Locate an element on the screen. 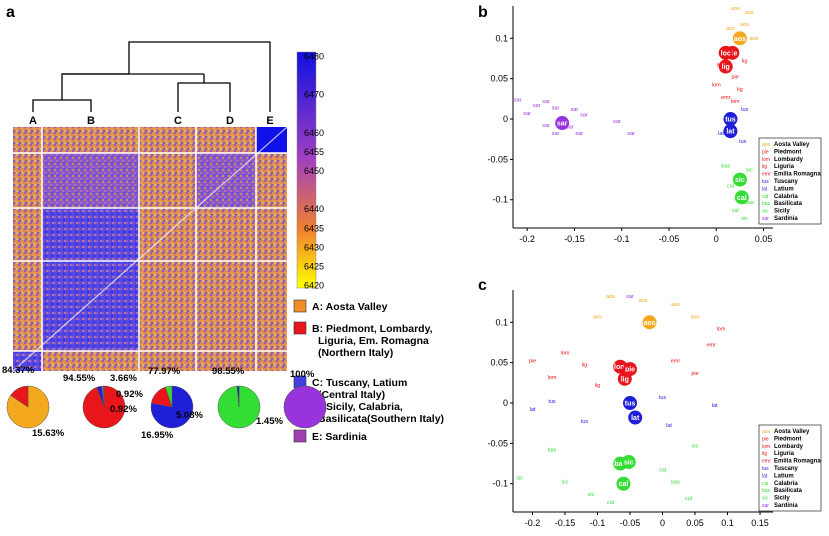 The width and height of the screenshot is (829, 536). colorbar-tick-label: 6470 is located at coordinates (314, 95).